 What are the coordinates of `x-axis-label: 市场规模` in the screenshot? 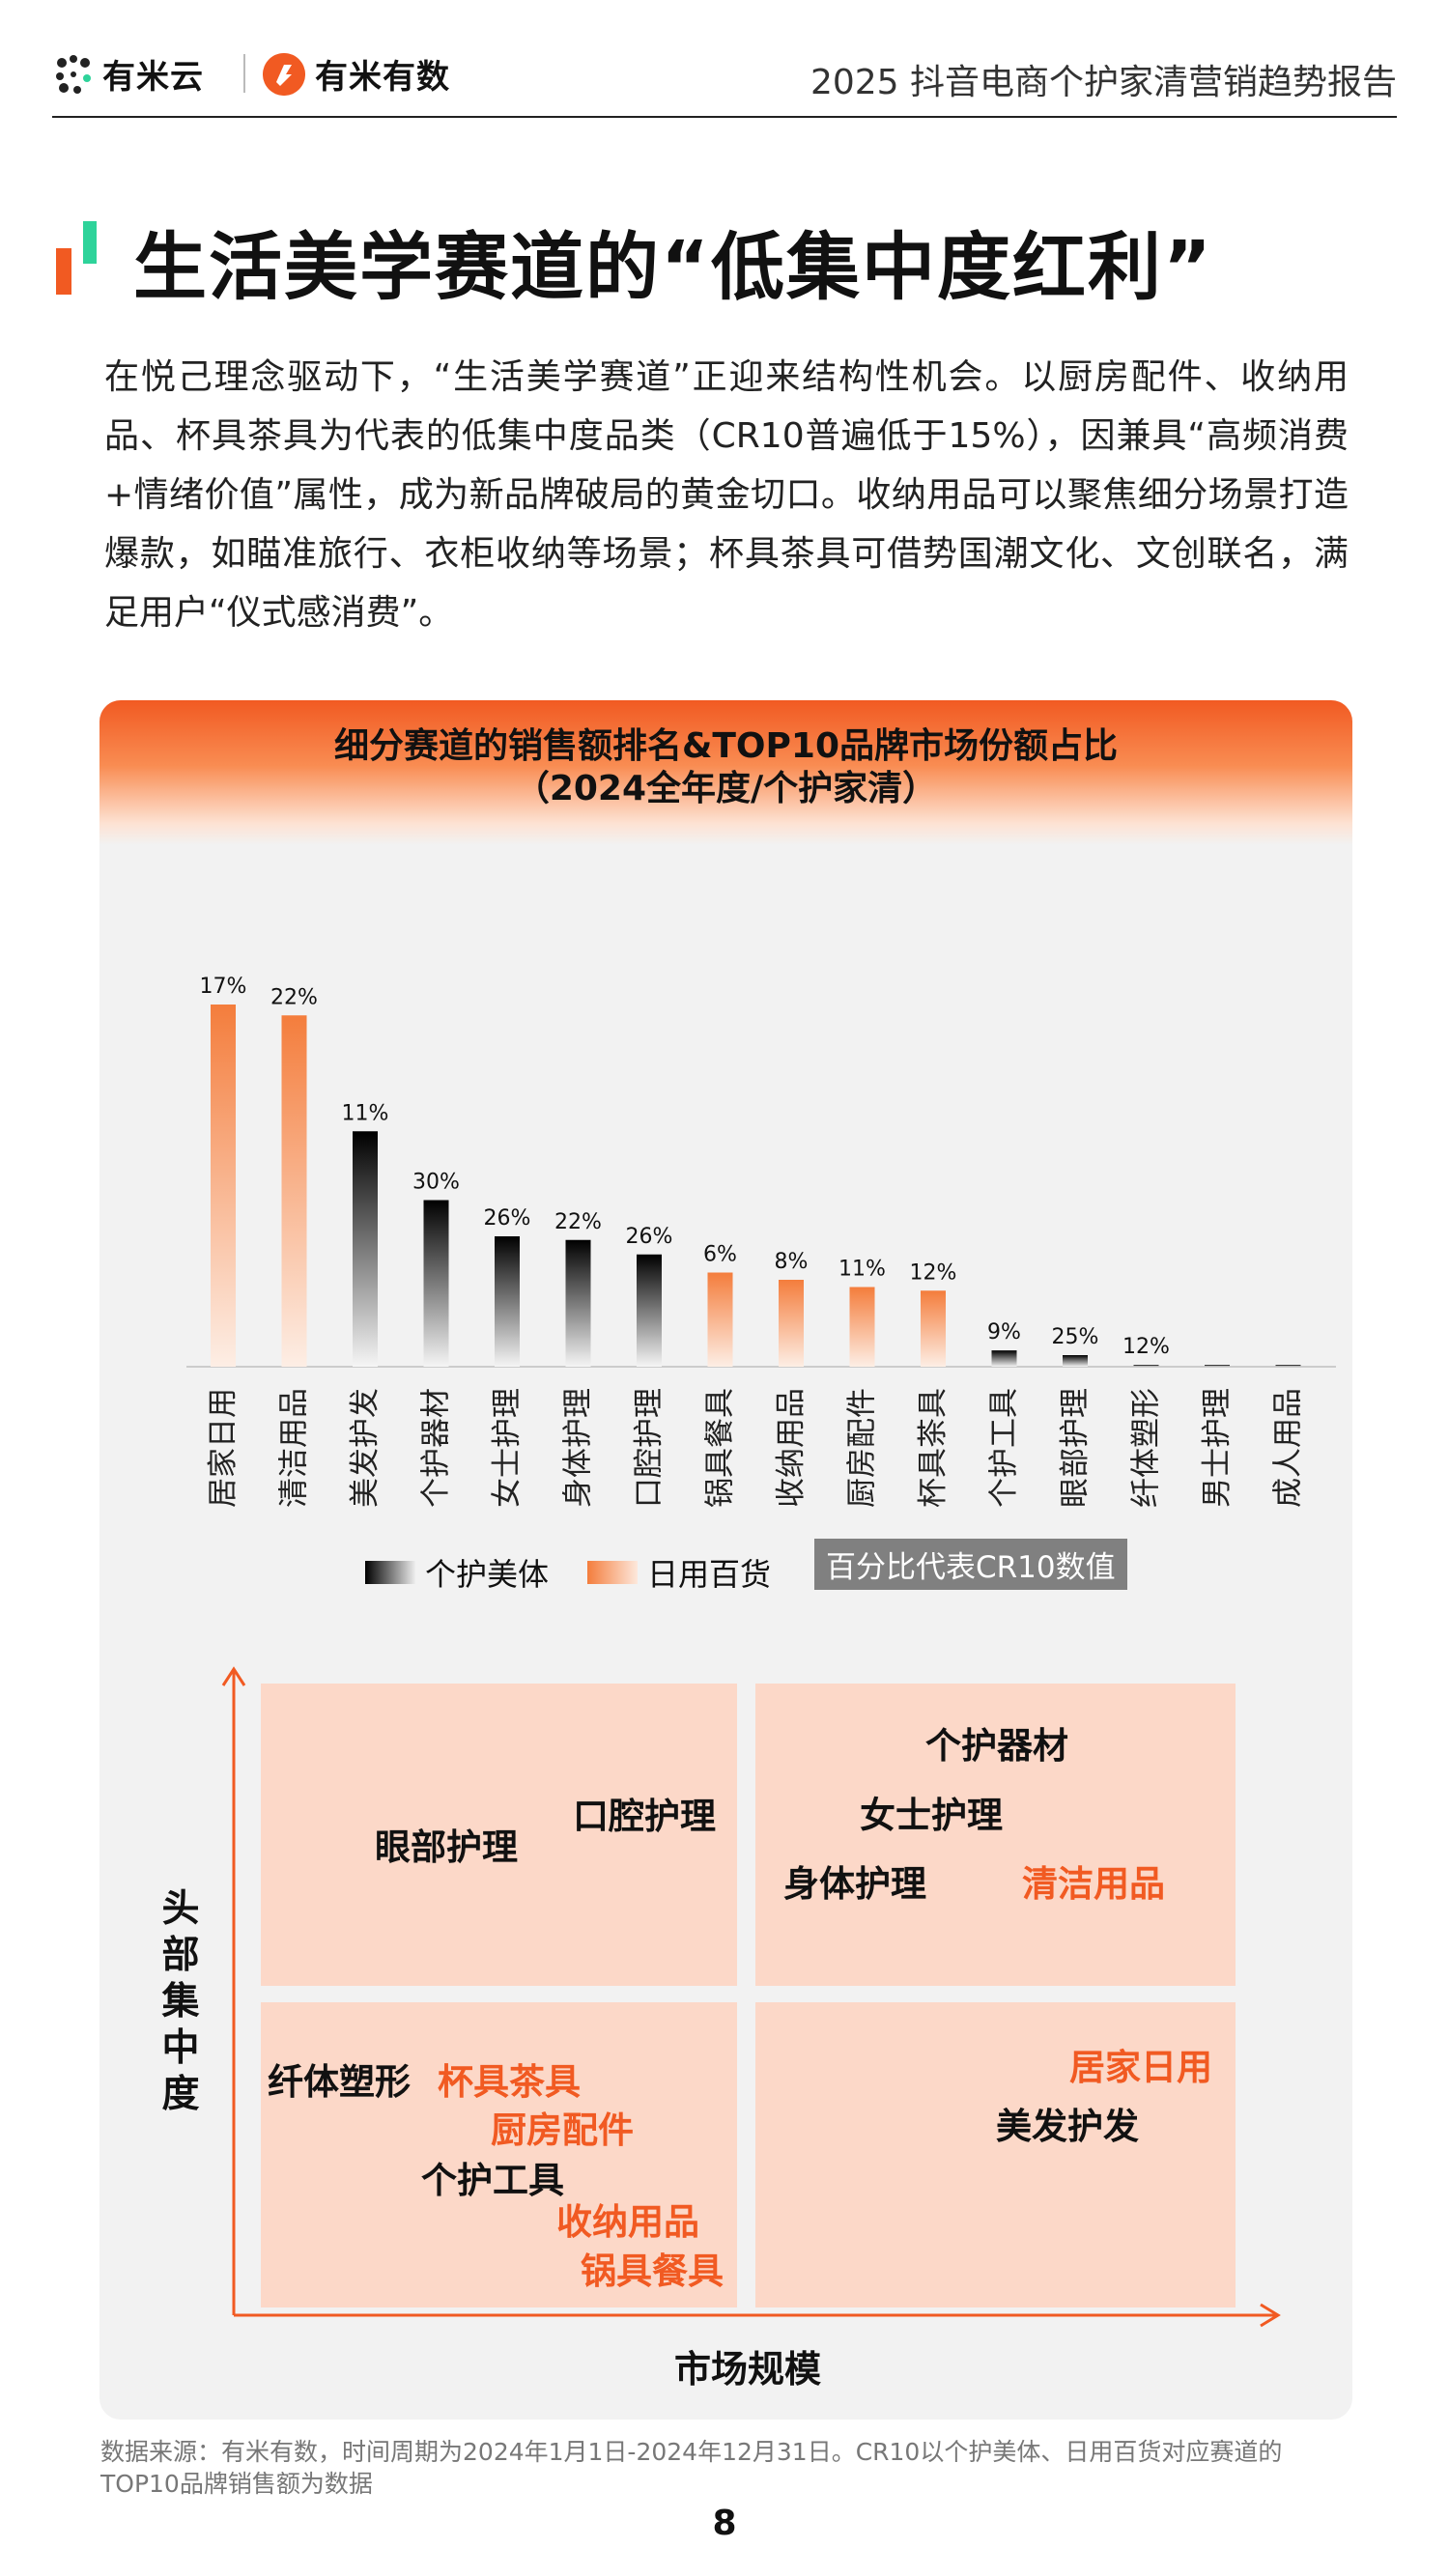 It's located at (748, 2369).